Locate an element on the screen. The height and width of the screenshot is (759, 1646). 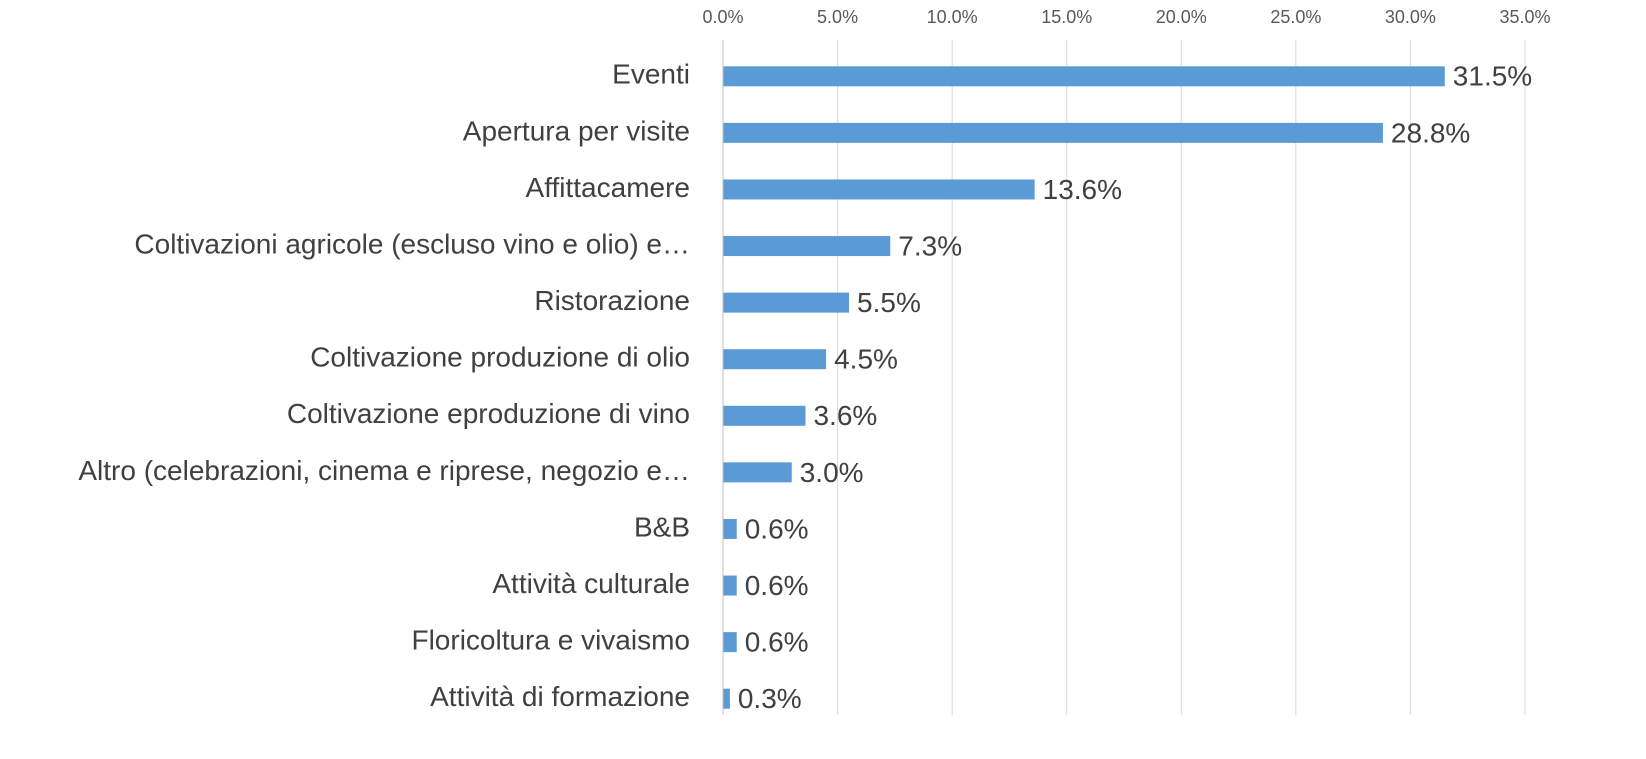
category-label: Attività culturale is located at coordinates (591, 583).